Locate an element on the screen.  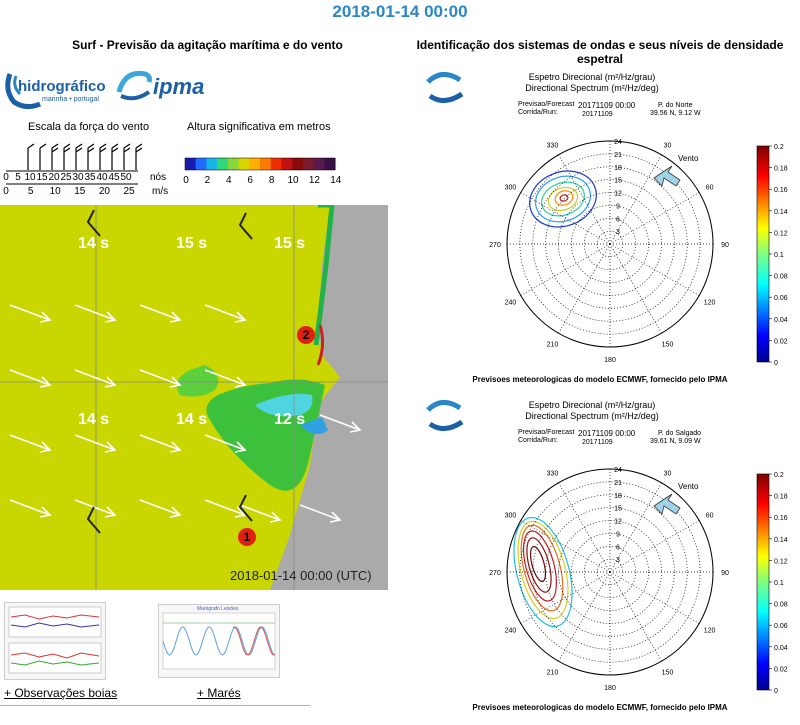
knots-tick: 0 is located at coordinates (6, 177).